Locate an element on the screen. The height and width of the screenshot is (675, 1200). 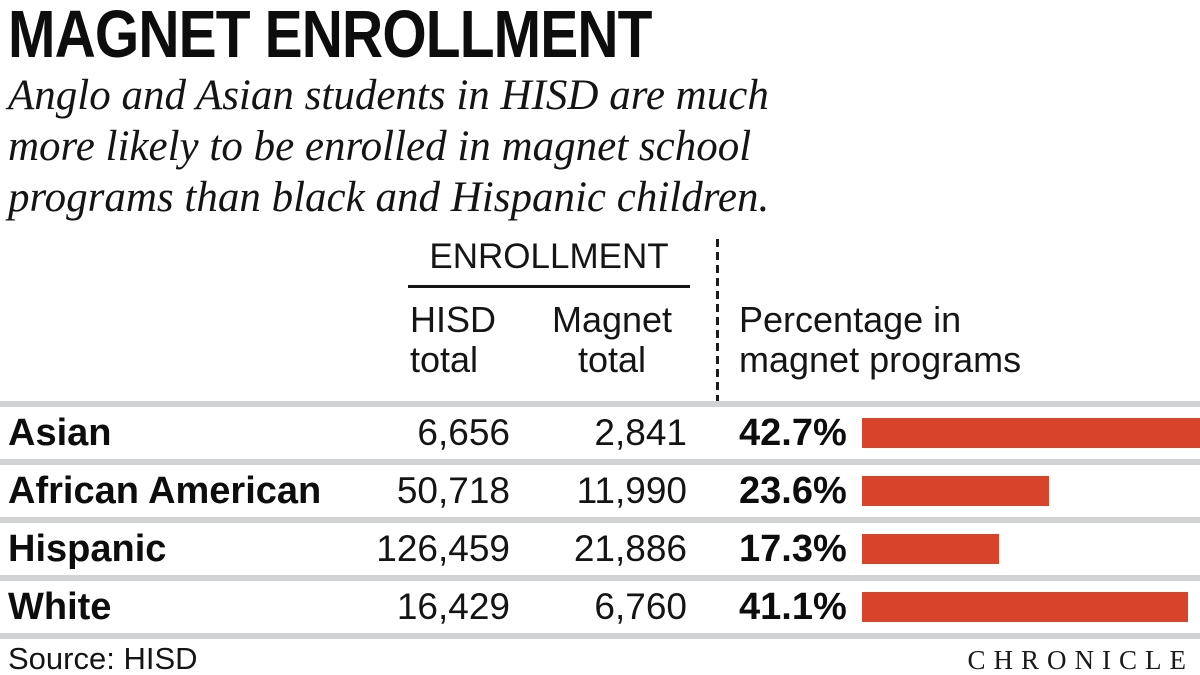
table-row: White 16,429 6,760 41.1% is located at coordinates (600, 607).